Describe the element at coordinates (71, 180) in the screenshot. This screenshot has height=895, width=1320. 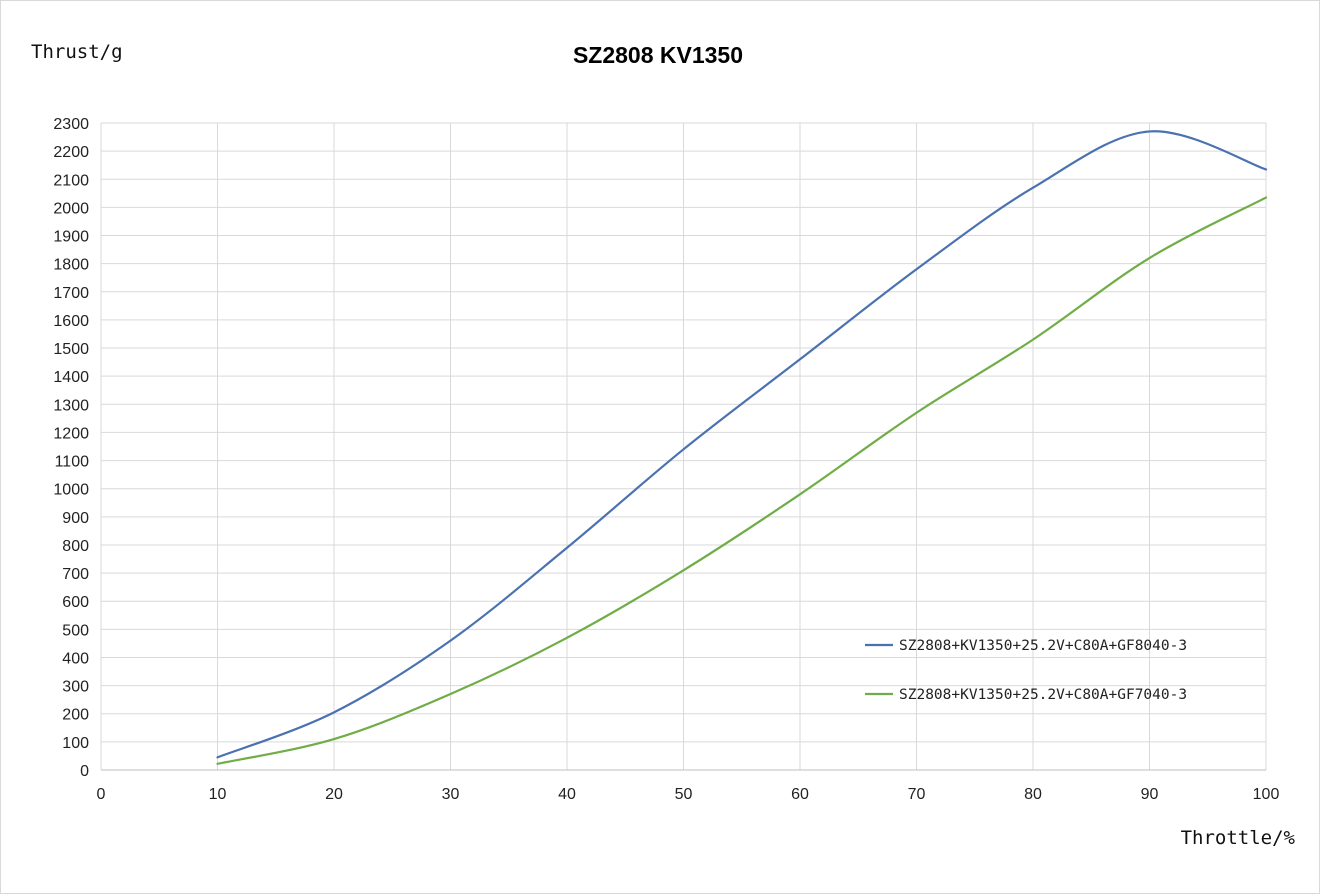
I see `y-tick-label: 2100` at that location.